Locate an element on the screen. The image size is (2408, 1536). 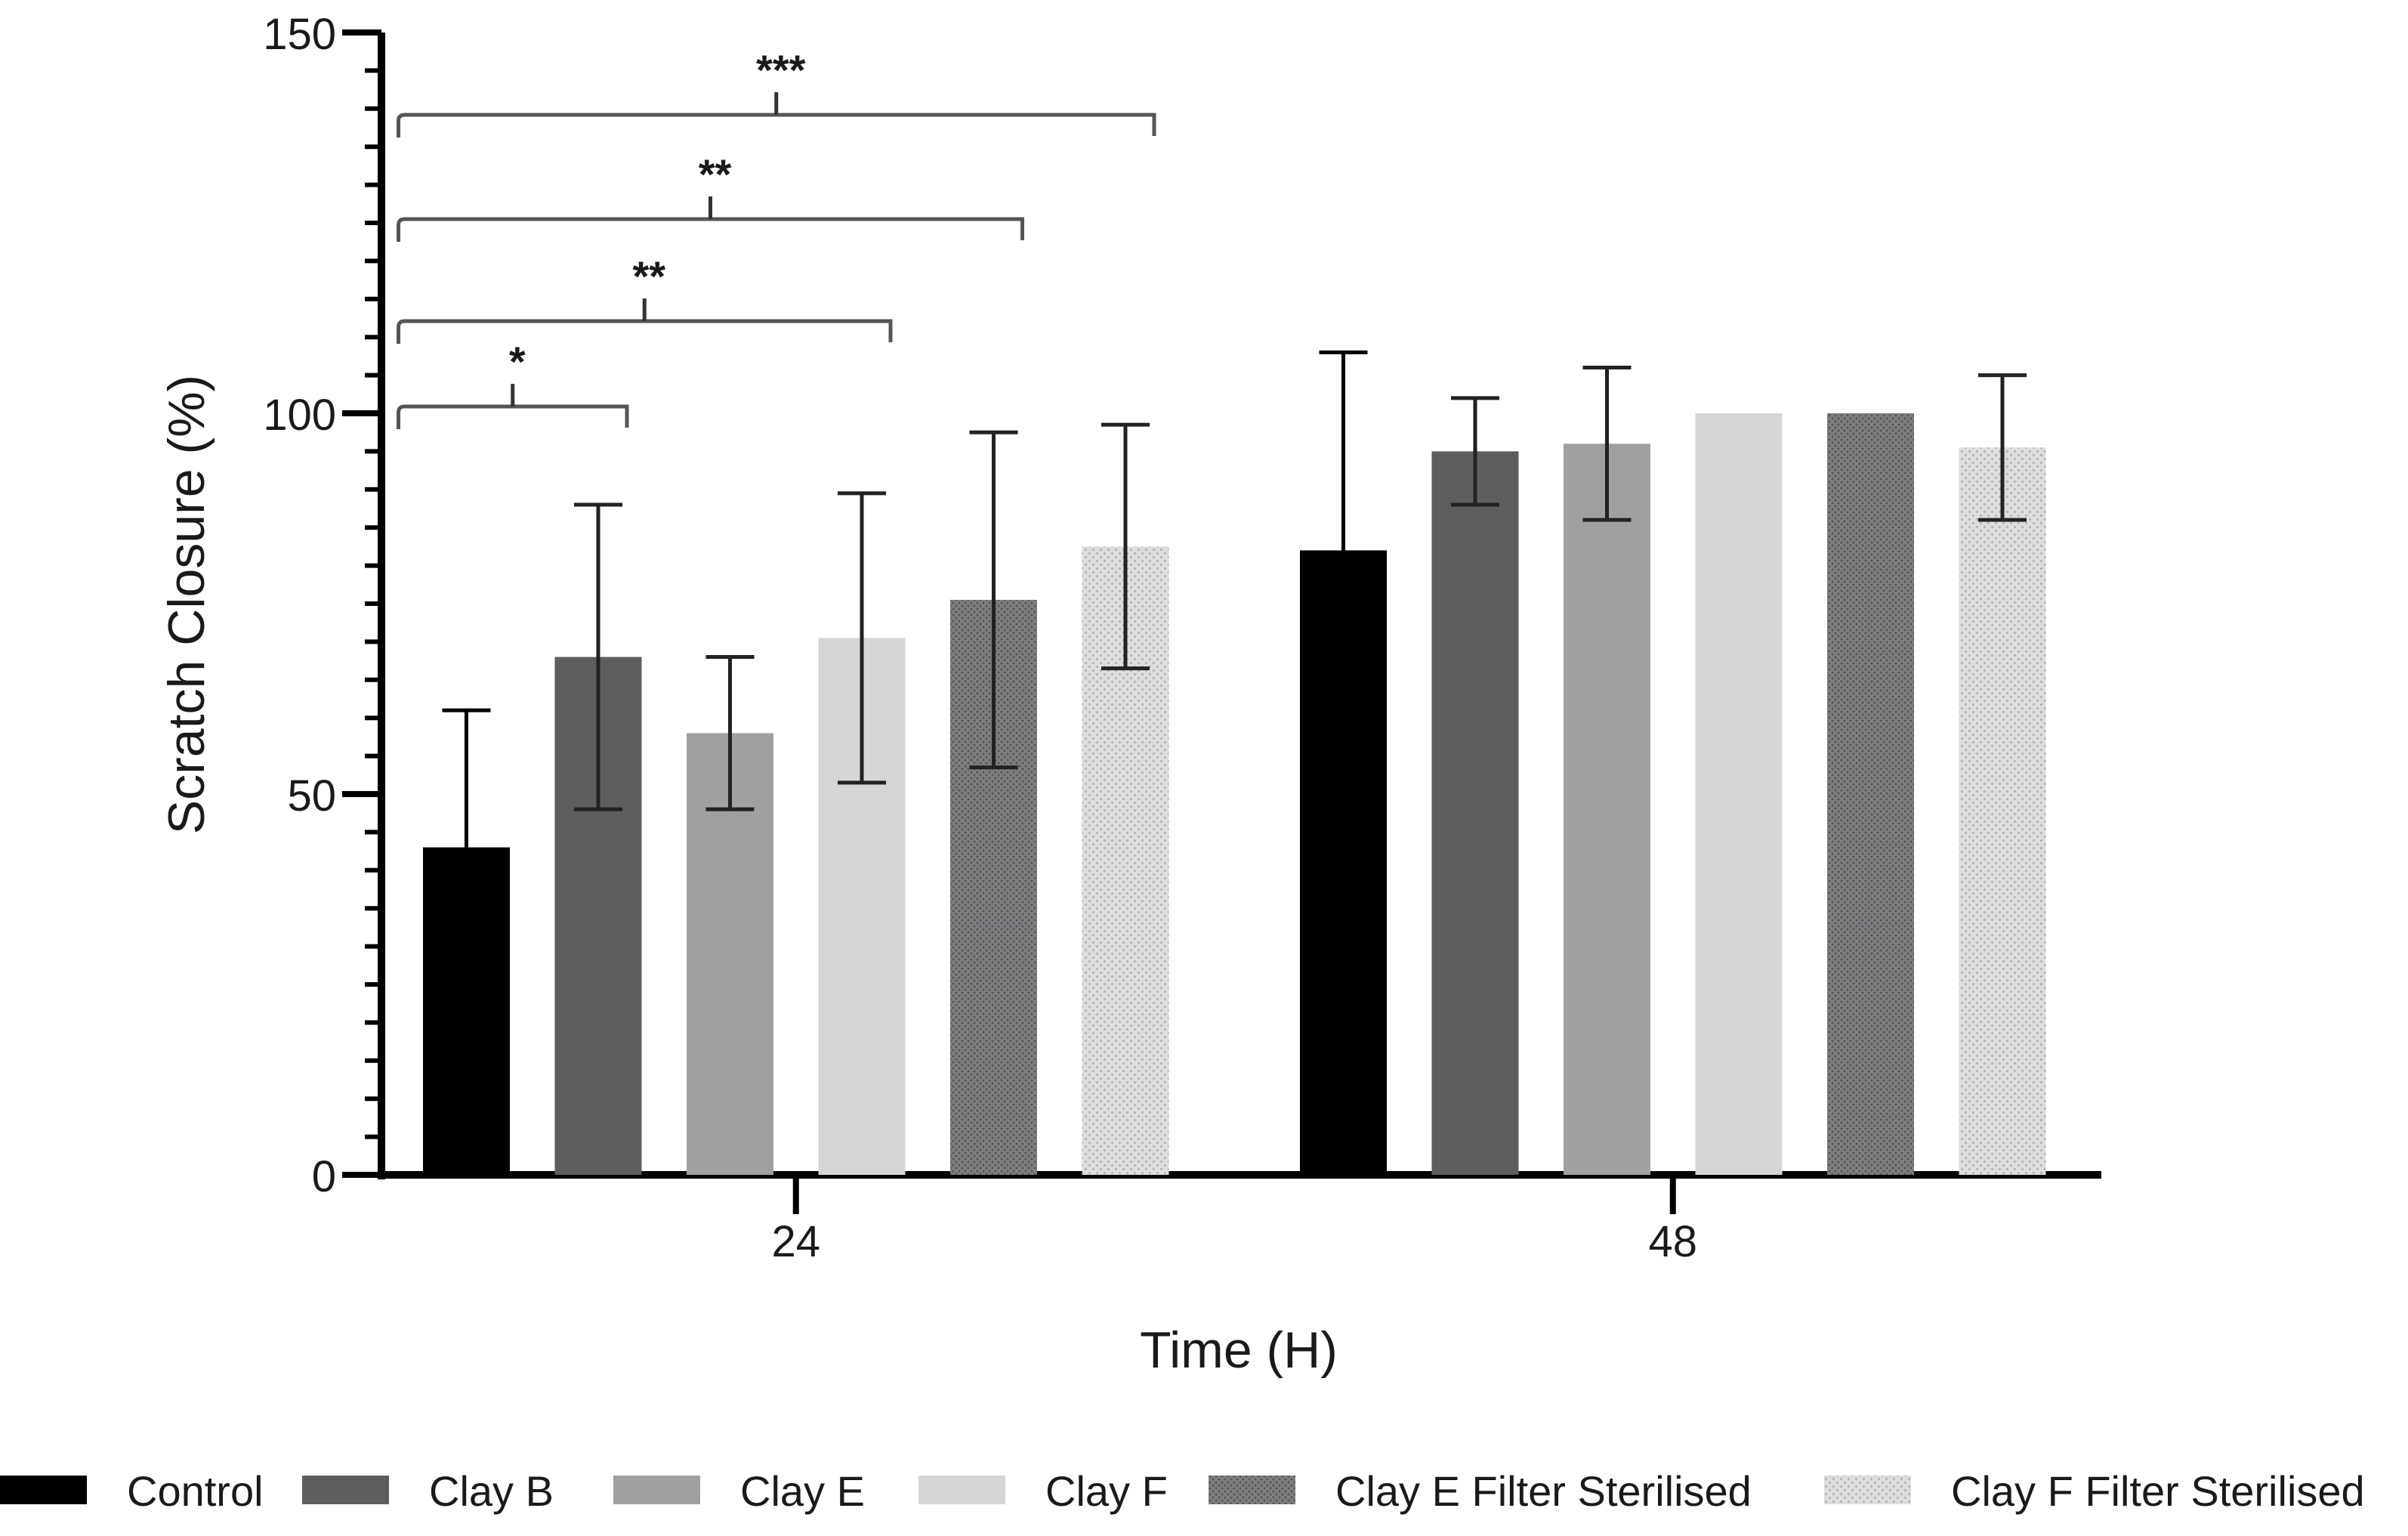
x-tick-label: 48 is located at coordinates (1672, 1241).